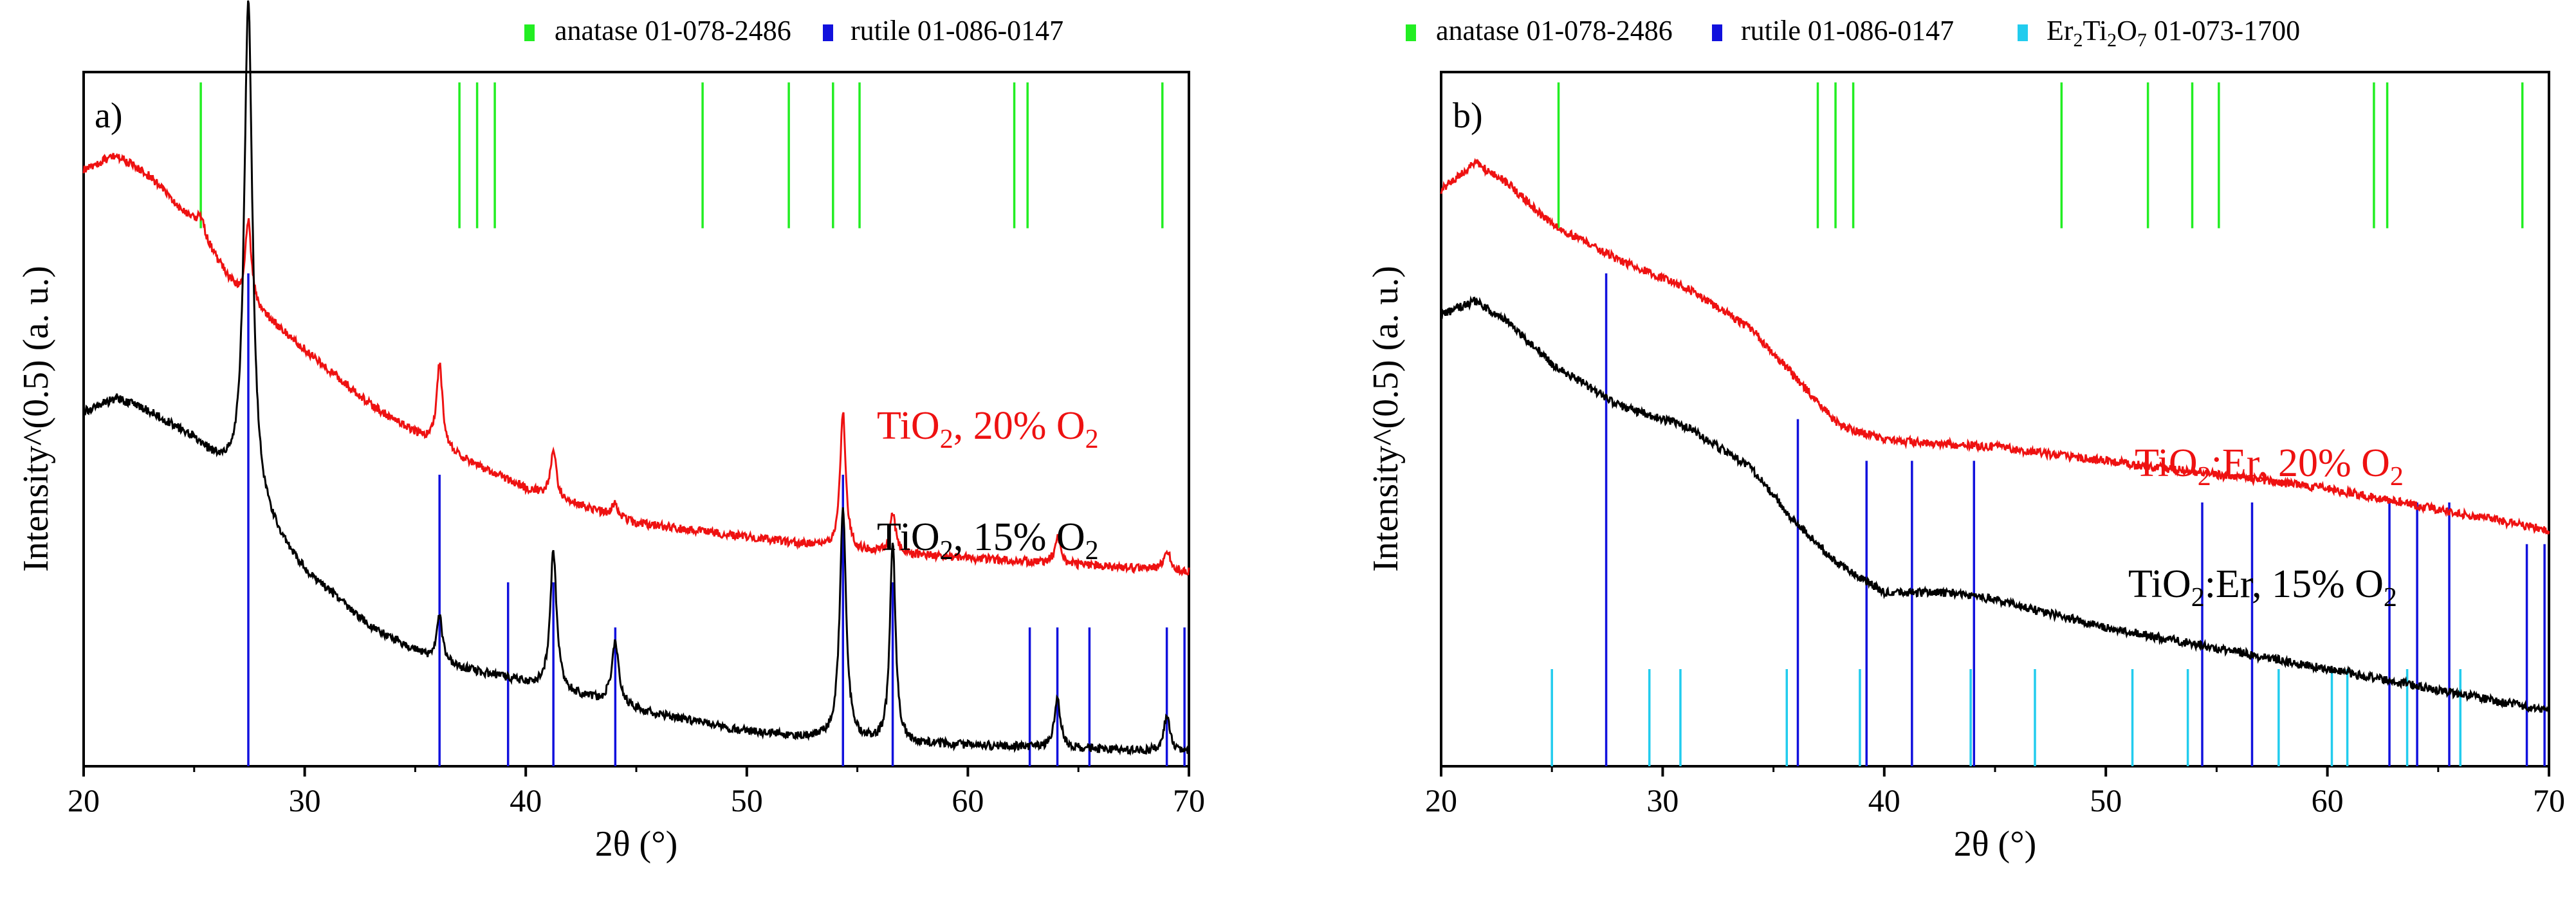  Describe the element at coordinates (2173, 33) in the screenshot. I see `legend-label-er2ti2o7: Er2Ti2O7 01-073-1700` at that location.